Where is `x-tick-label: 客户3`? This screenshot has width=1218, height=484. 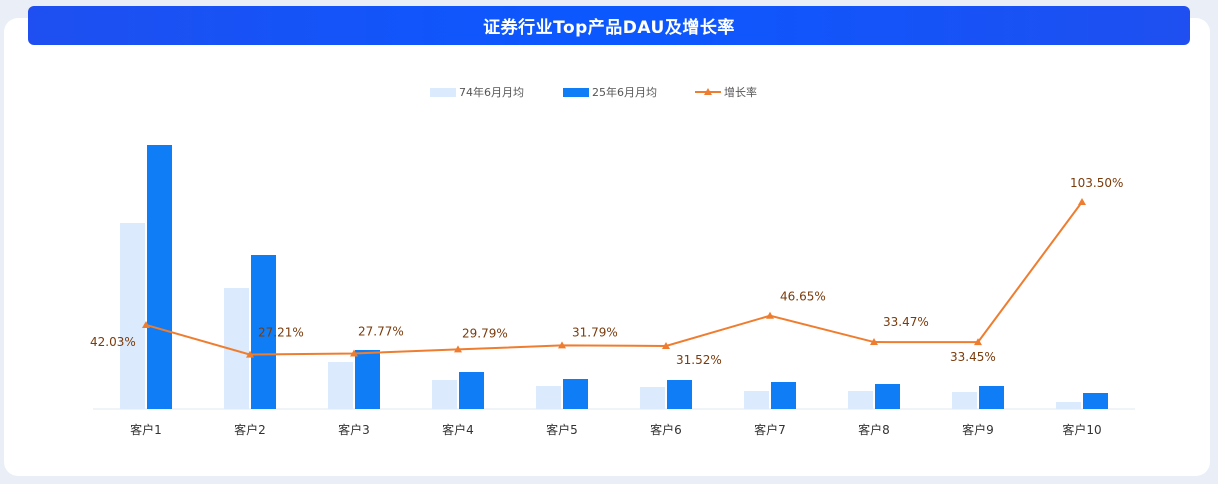 x-tick-label: 客户3 is located at coordinates (354, 429).